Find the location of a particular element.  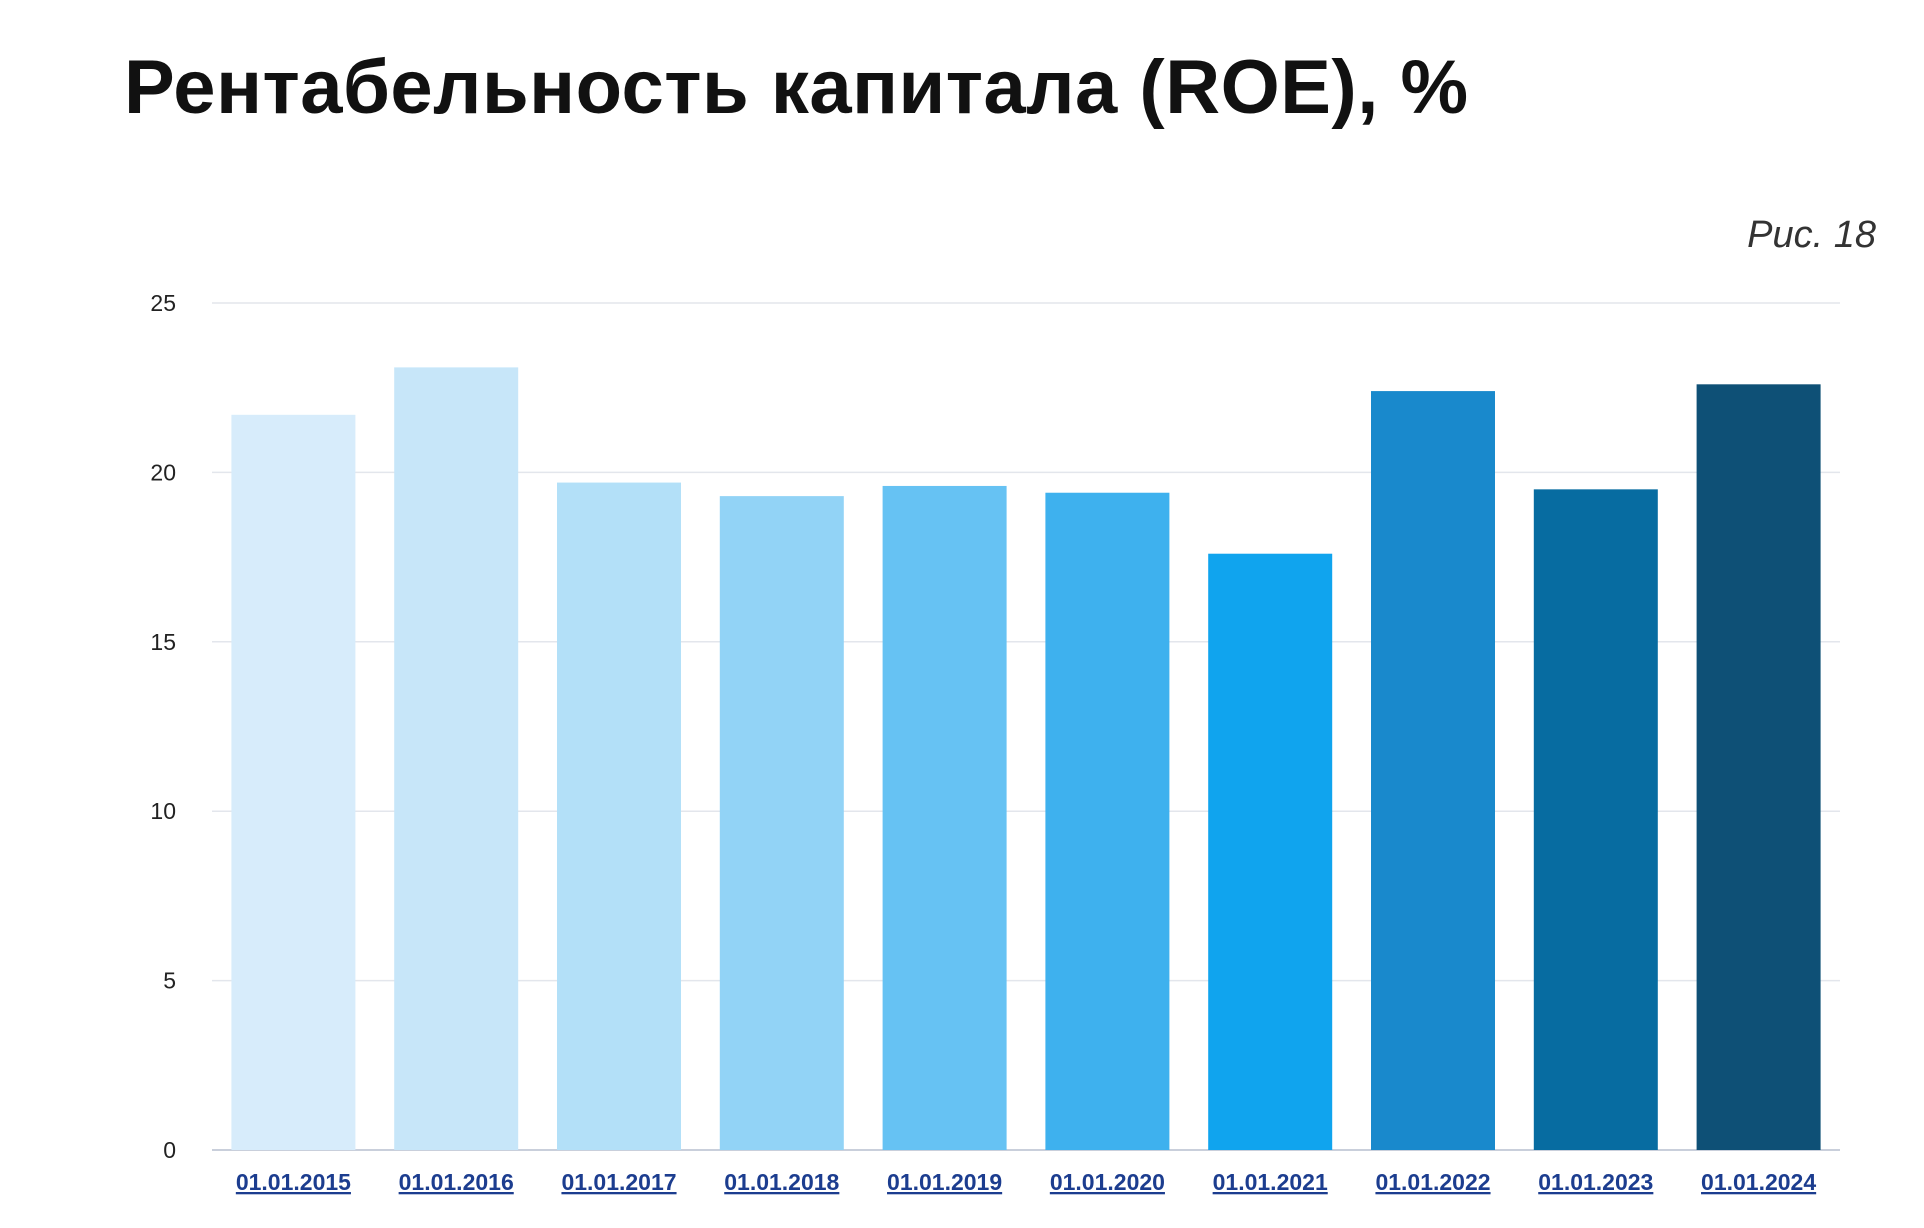

y-tick-label: 20 is located at coordinates (163, 472).